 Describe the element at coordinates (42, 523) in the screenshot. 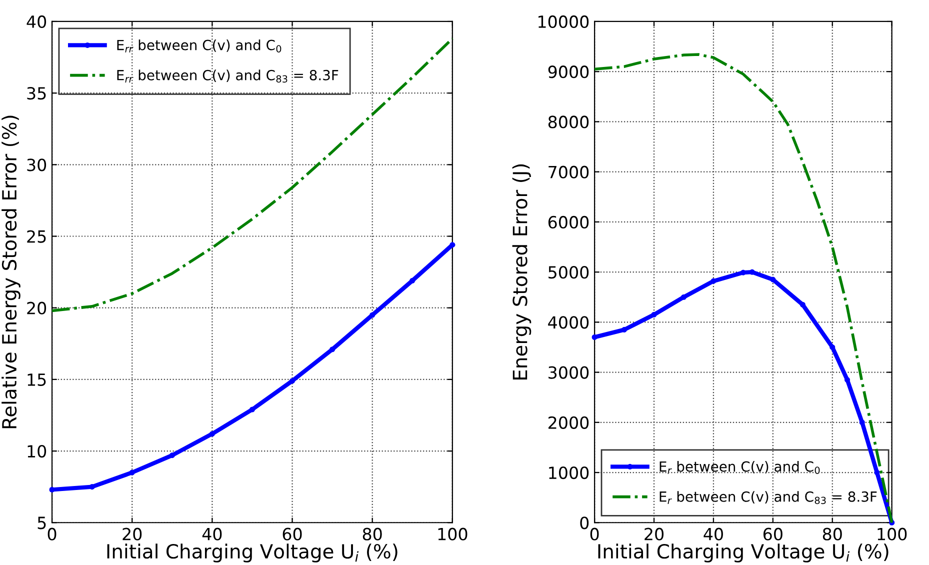

I see `y-tick-label: 5` at that location.